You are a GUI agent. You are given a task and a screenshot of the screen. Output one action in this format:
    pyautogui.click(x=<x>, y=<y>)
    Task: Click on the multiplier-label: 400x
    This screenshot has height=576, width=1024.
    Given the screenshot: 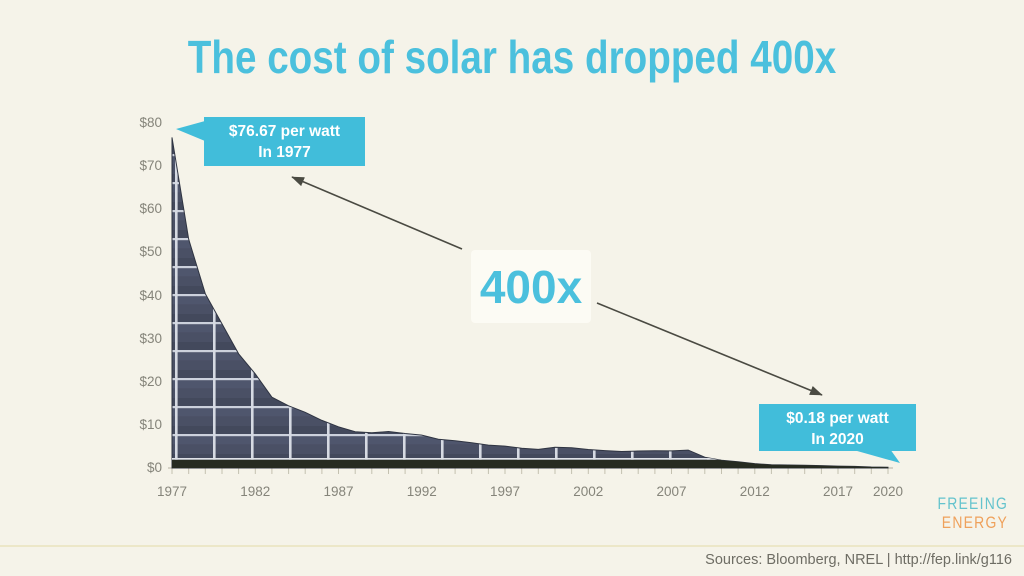 What is the action you would take?
    pyautogui.click(x=531, y=286)
    